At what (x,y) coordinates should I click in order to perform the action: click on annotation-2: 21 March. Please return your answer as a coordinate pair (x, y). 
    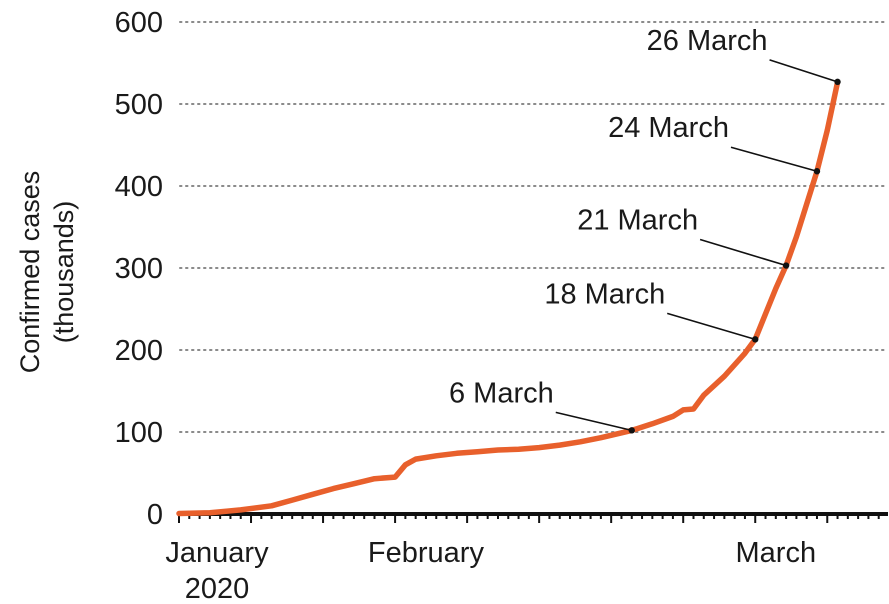
    Looking at the image, I should click on (683, 237).